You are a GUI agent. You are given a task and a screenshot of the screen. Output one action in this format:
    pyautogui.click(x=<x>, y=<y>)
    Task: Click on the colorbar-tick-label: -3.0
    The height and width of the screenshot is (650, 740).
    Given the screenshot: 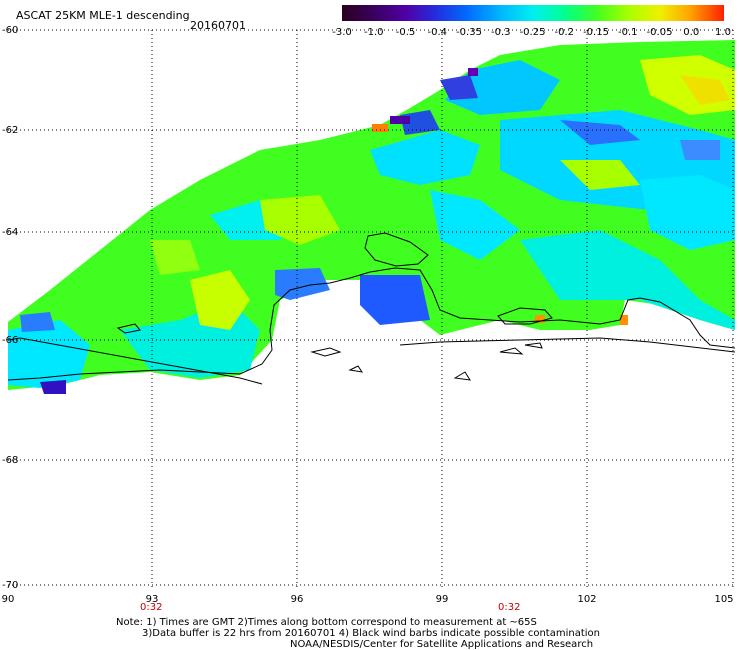 What is the action you would take?
    pyautogui.click(x=342, y=32)
    